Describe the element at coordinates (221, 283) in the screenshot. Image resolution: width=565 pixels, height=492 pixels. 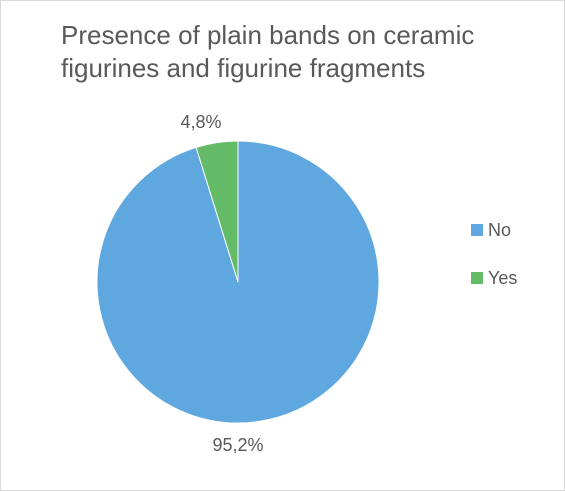
I see `pie-data-labels: 95,2% 4,8%` at that location.